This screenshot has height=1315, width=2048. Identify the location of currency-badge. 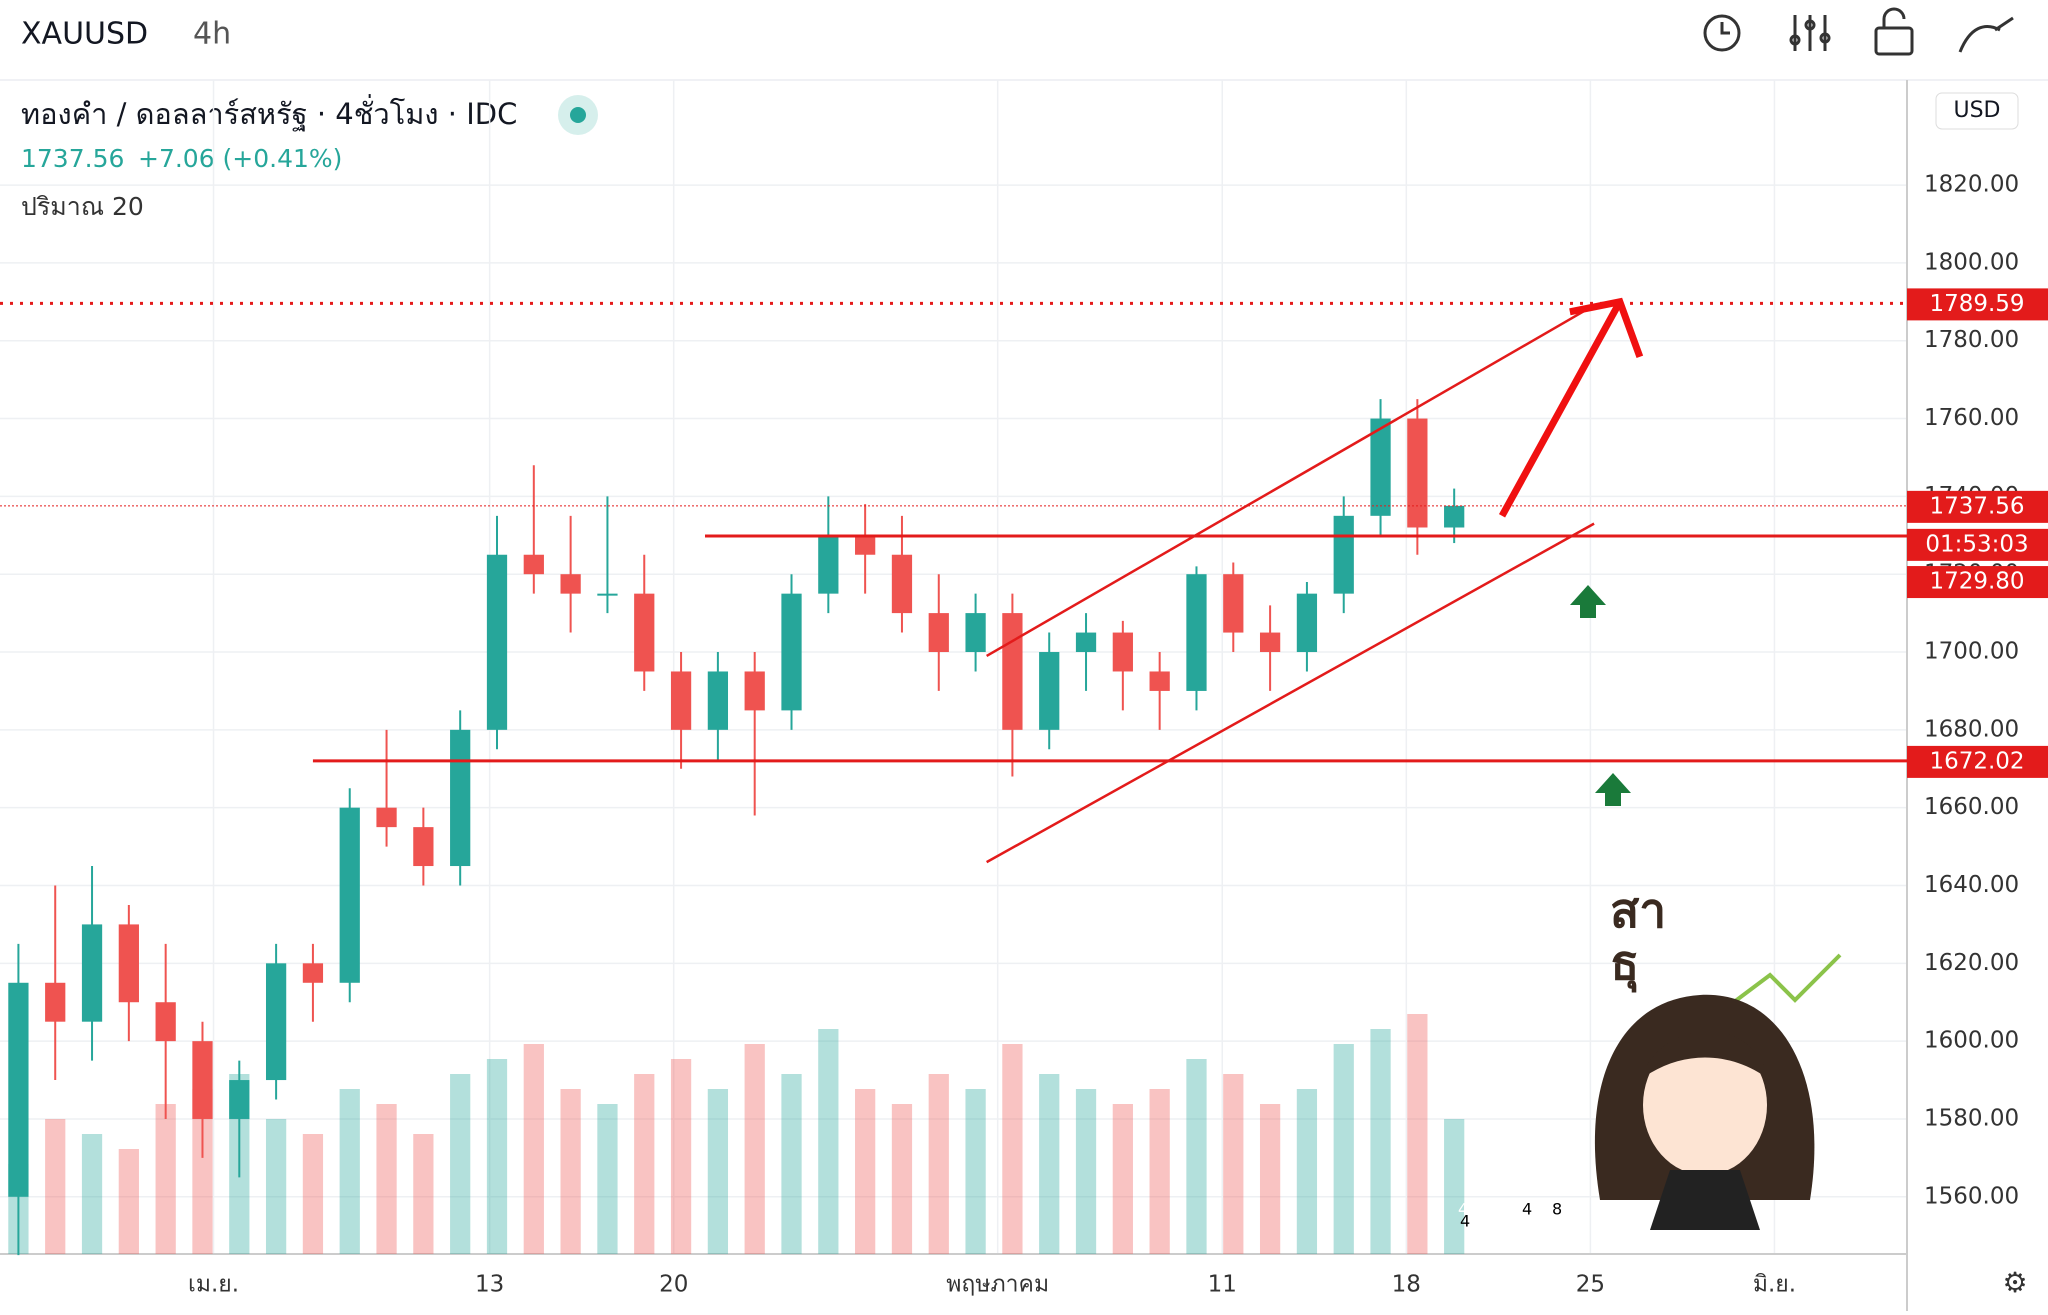
(1977, 111).